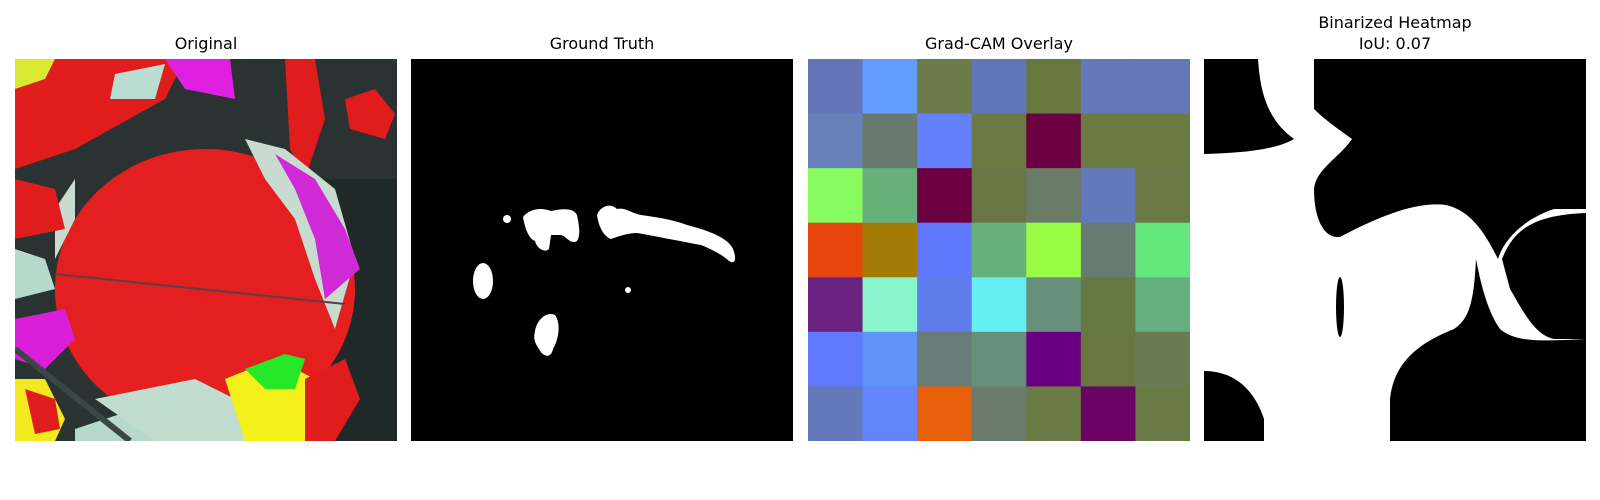 This screenshot has height=500, width=1600. I want to click on iou-label: IoU: 0.07, so click(1395, 43).